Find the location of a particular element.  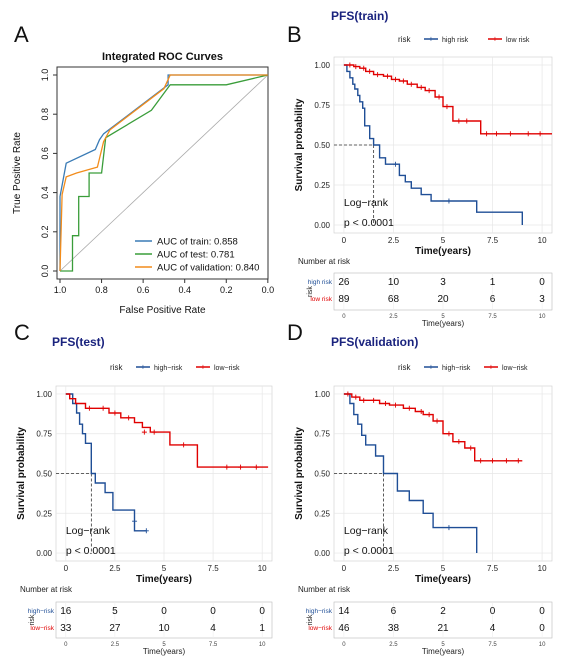

validation-title: PFS(validation) is located at coordinates (374, 342).